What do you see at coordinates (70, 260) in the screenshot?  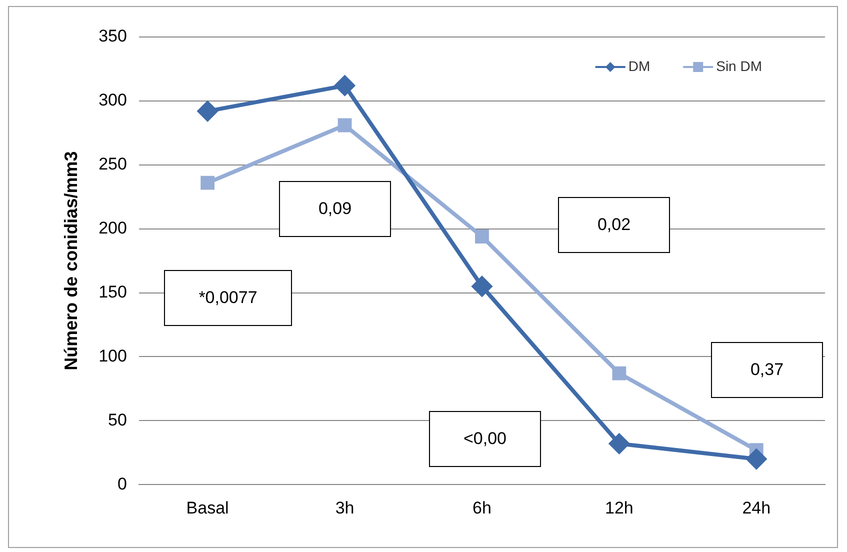 I see `y-axis-title: Número de conidias/mm3` at bounding box center [70, 260].